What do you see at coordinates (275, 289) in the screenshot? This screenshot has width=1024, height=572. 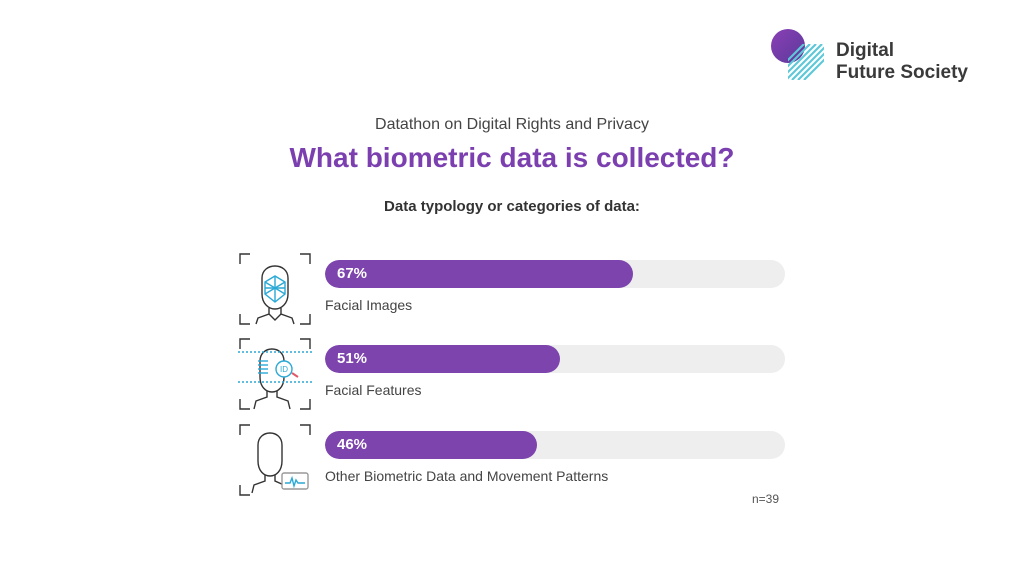 I see `face-mesh-icon` at bounding box center [275, 289].